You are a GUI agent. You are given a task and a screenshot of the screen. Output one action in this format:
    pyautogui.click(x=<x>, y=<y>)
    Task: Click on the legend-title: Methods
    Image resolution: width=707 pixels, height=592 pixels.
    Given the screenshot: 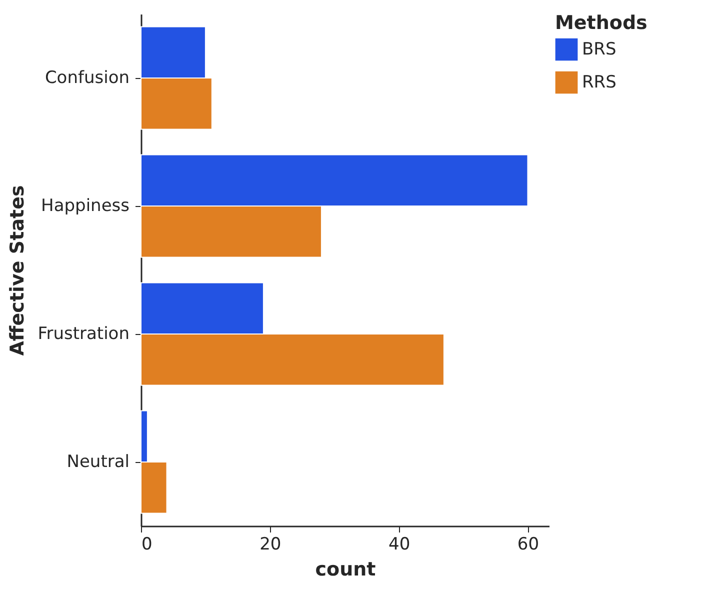 What is the action you would take?
    pyautogui.click(x=601, y=23)
    